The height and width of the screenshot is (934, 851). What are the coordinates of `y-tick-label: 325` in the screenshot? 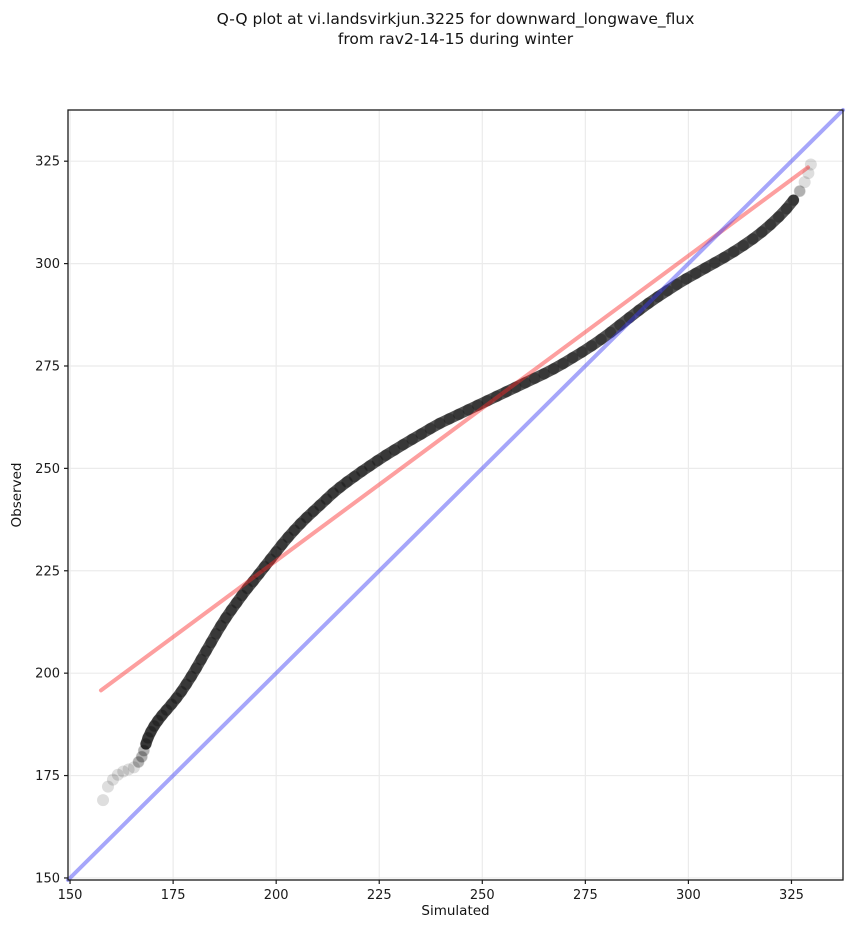 It's located at (47, 162).